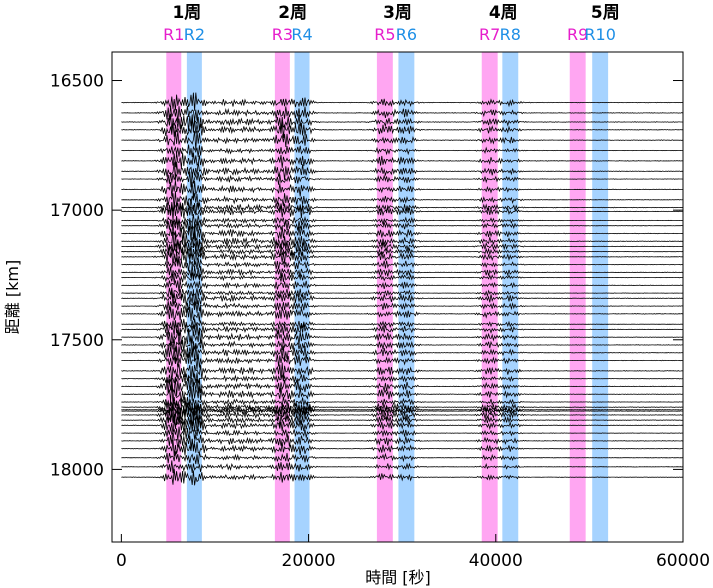  What do you see at coordinates (503, 13) in the screenshot?
I see `orbit-label-4: 4周` at bounding box center [503, 13].